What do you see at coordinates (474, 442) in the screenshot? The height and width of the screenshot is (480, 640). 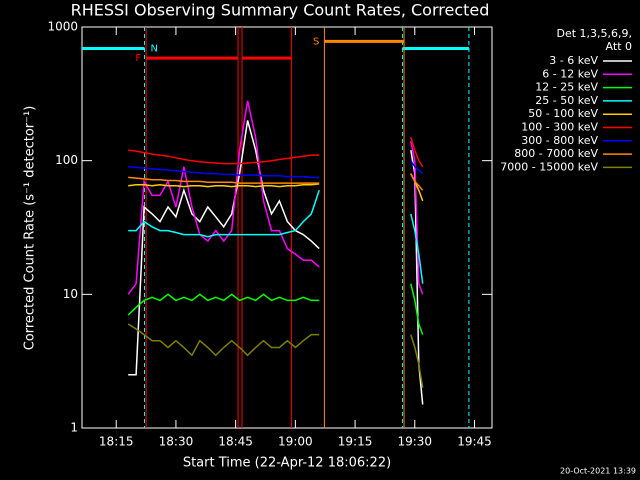 I see `x-tick-label: 19:45` at bounding box center [474, 442].